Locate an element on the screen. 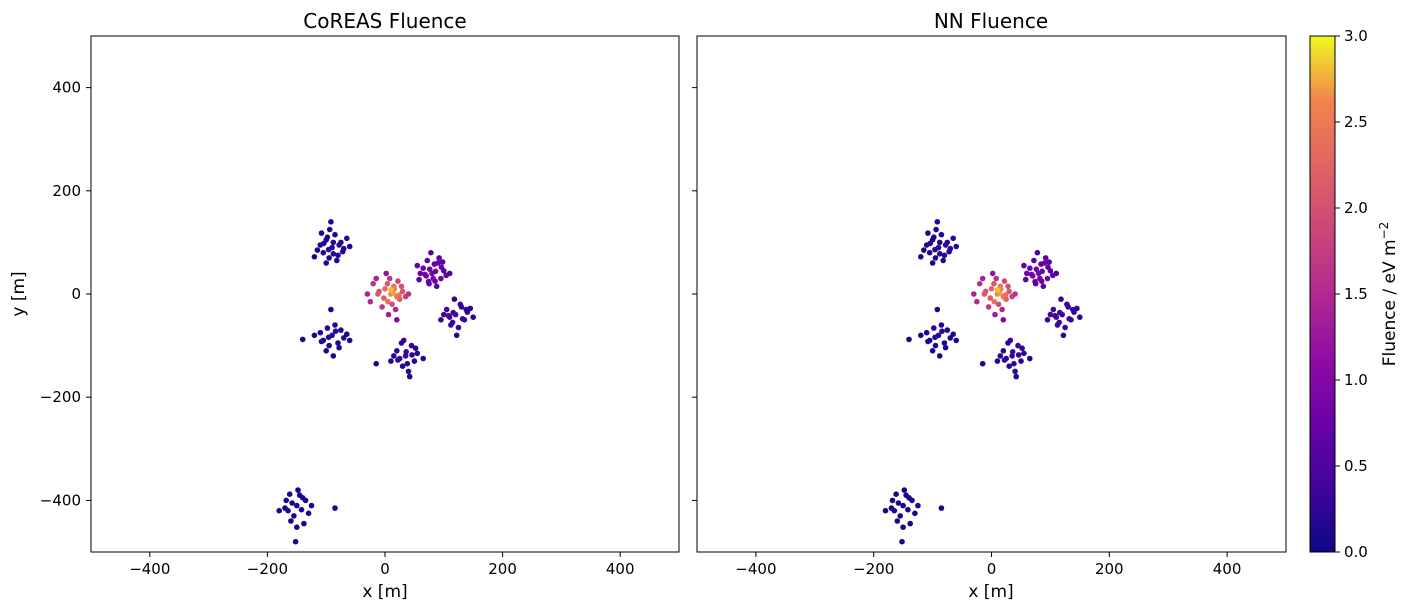 The width and height of the screenshot is (1411, 611). colorbar-tick-label: 0.5 is located at coordinates (1356, 466).